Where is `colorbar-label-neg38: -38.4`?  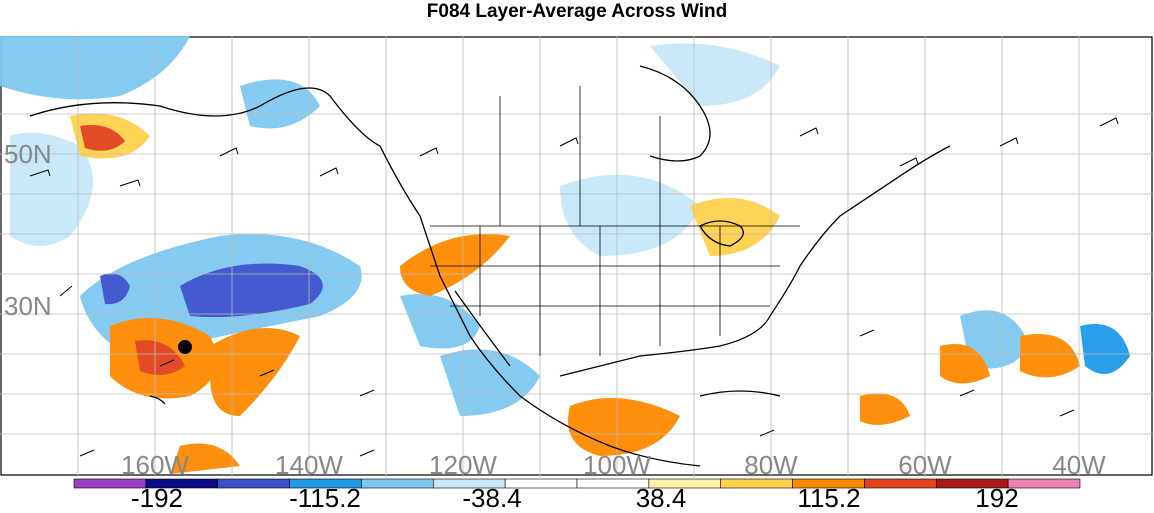 colorbar-label-neg38: -38.4 is located at coordinates (492, 498).